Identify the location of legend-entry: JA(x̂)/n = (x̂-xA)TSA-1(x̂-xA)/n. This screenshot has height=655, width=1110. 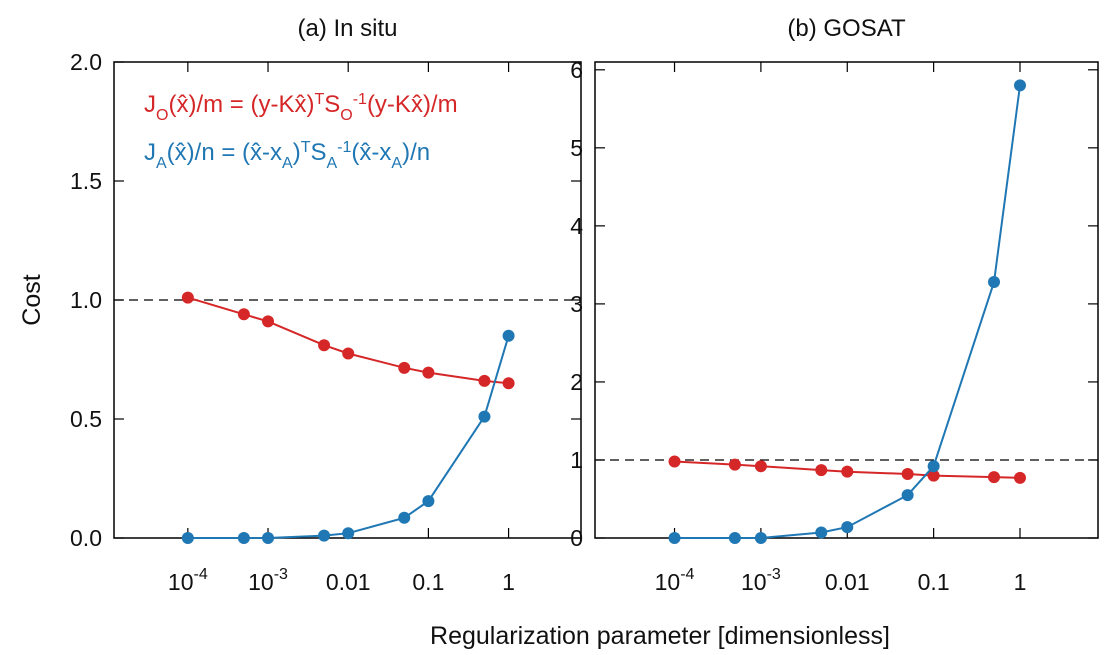
(287, 155).